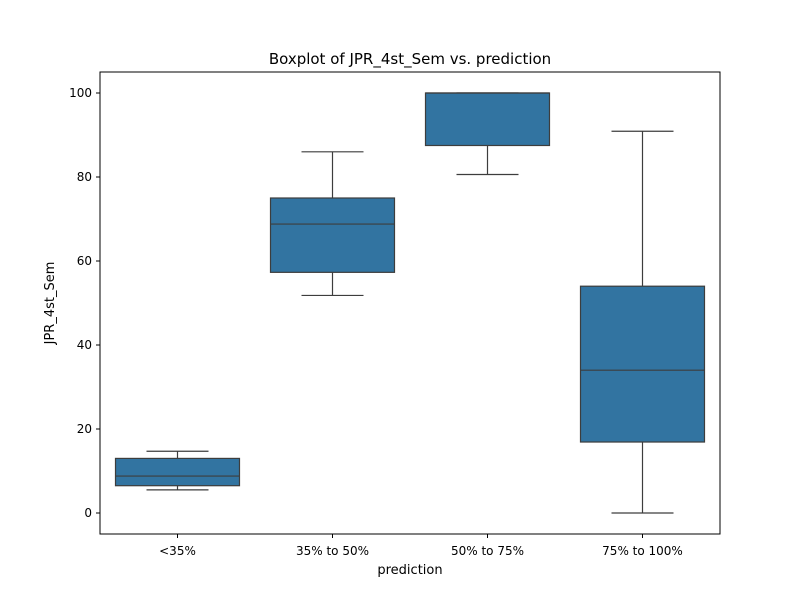  What do you see at coordinates (50, 304) in the screenshot?
I see `y-axis-label: JPR_4st_Sem` at bounding box center [50, 304].